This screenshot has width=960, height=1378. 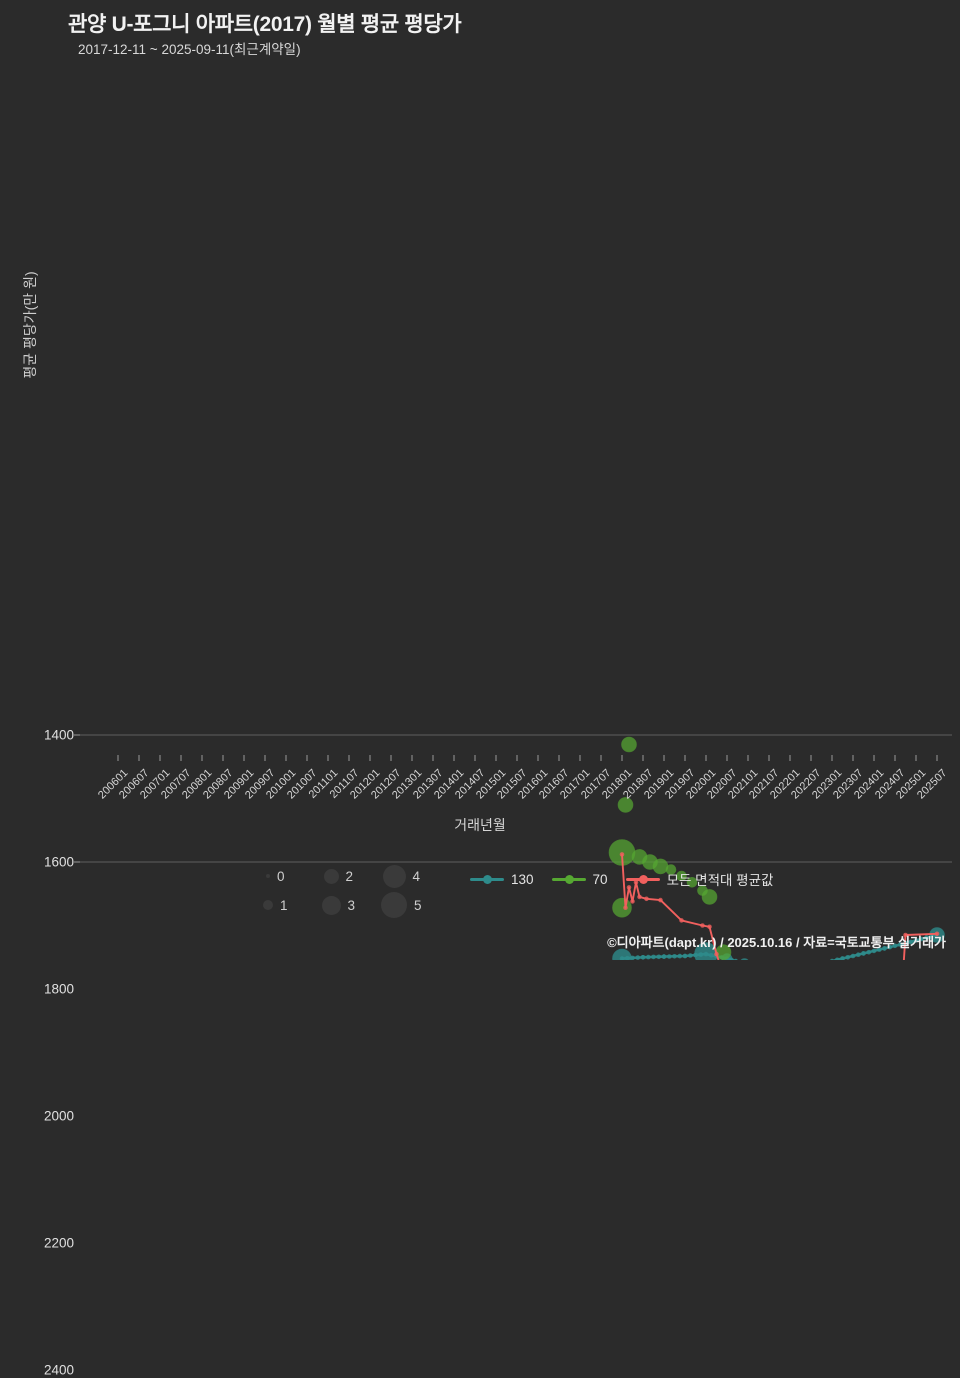 I want to click on size-legend-item: 0, so click(x=286, y=876).